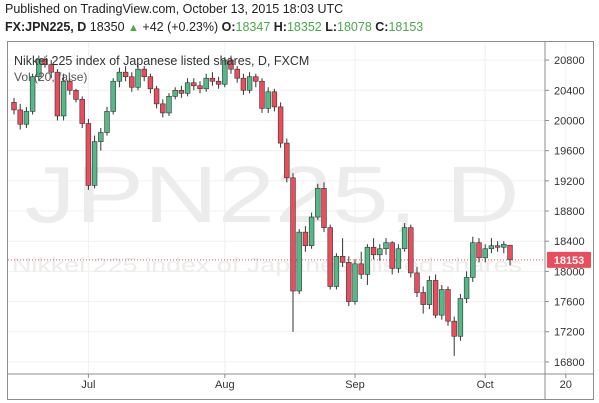 The image size is (599, 403). I want to click on y-tick-label: 19200, so click(569, 182).